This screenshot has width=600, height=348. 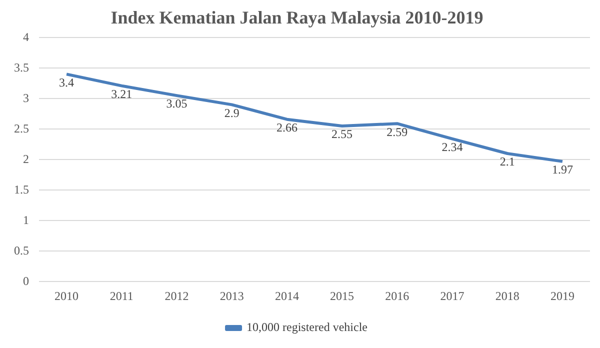 I want to click on data-label: 2.1, so click(x=507, y=161).